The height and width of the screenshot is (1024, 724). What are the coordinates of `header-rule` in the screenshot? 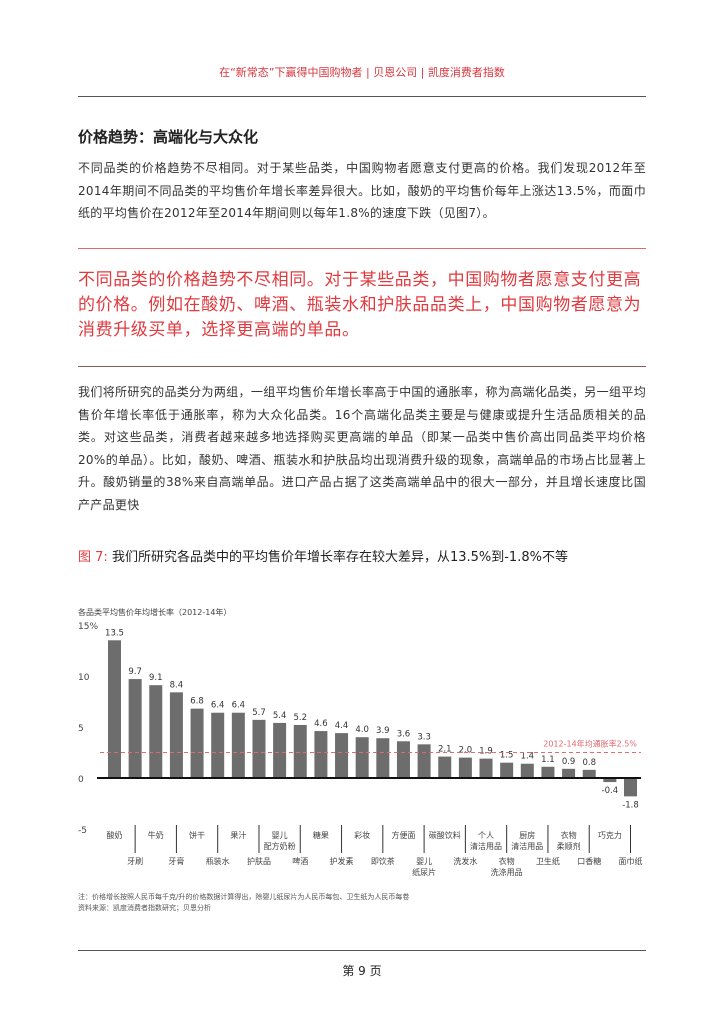 It's located at (362, 96).